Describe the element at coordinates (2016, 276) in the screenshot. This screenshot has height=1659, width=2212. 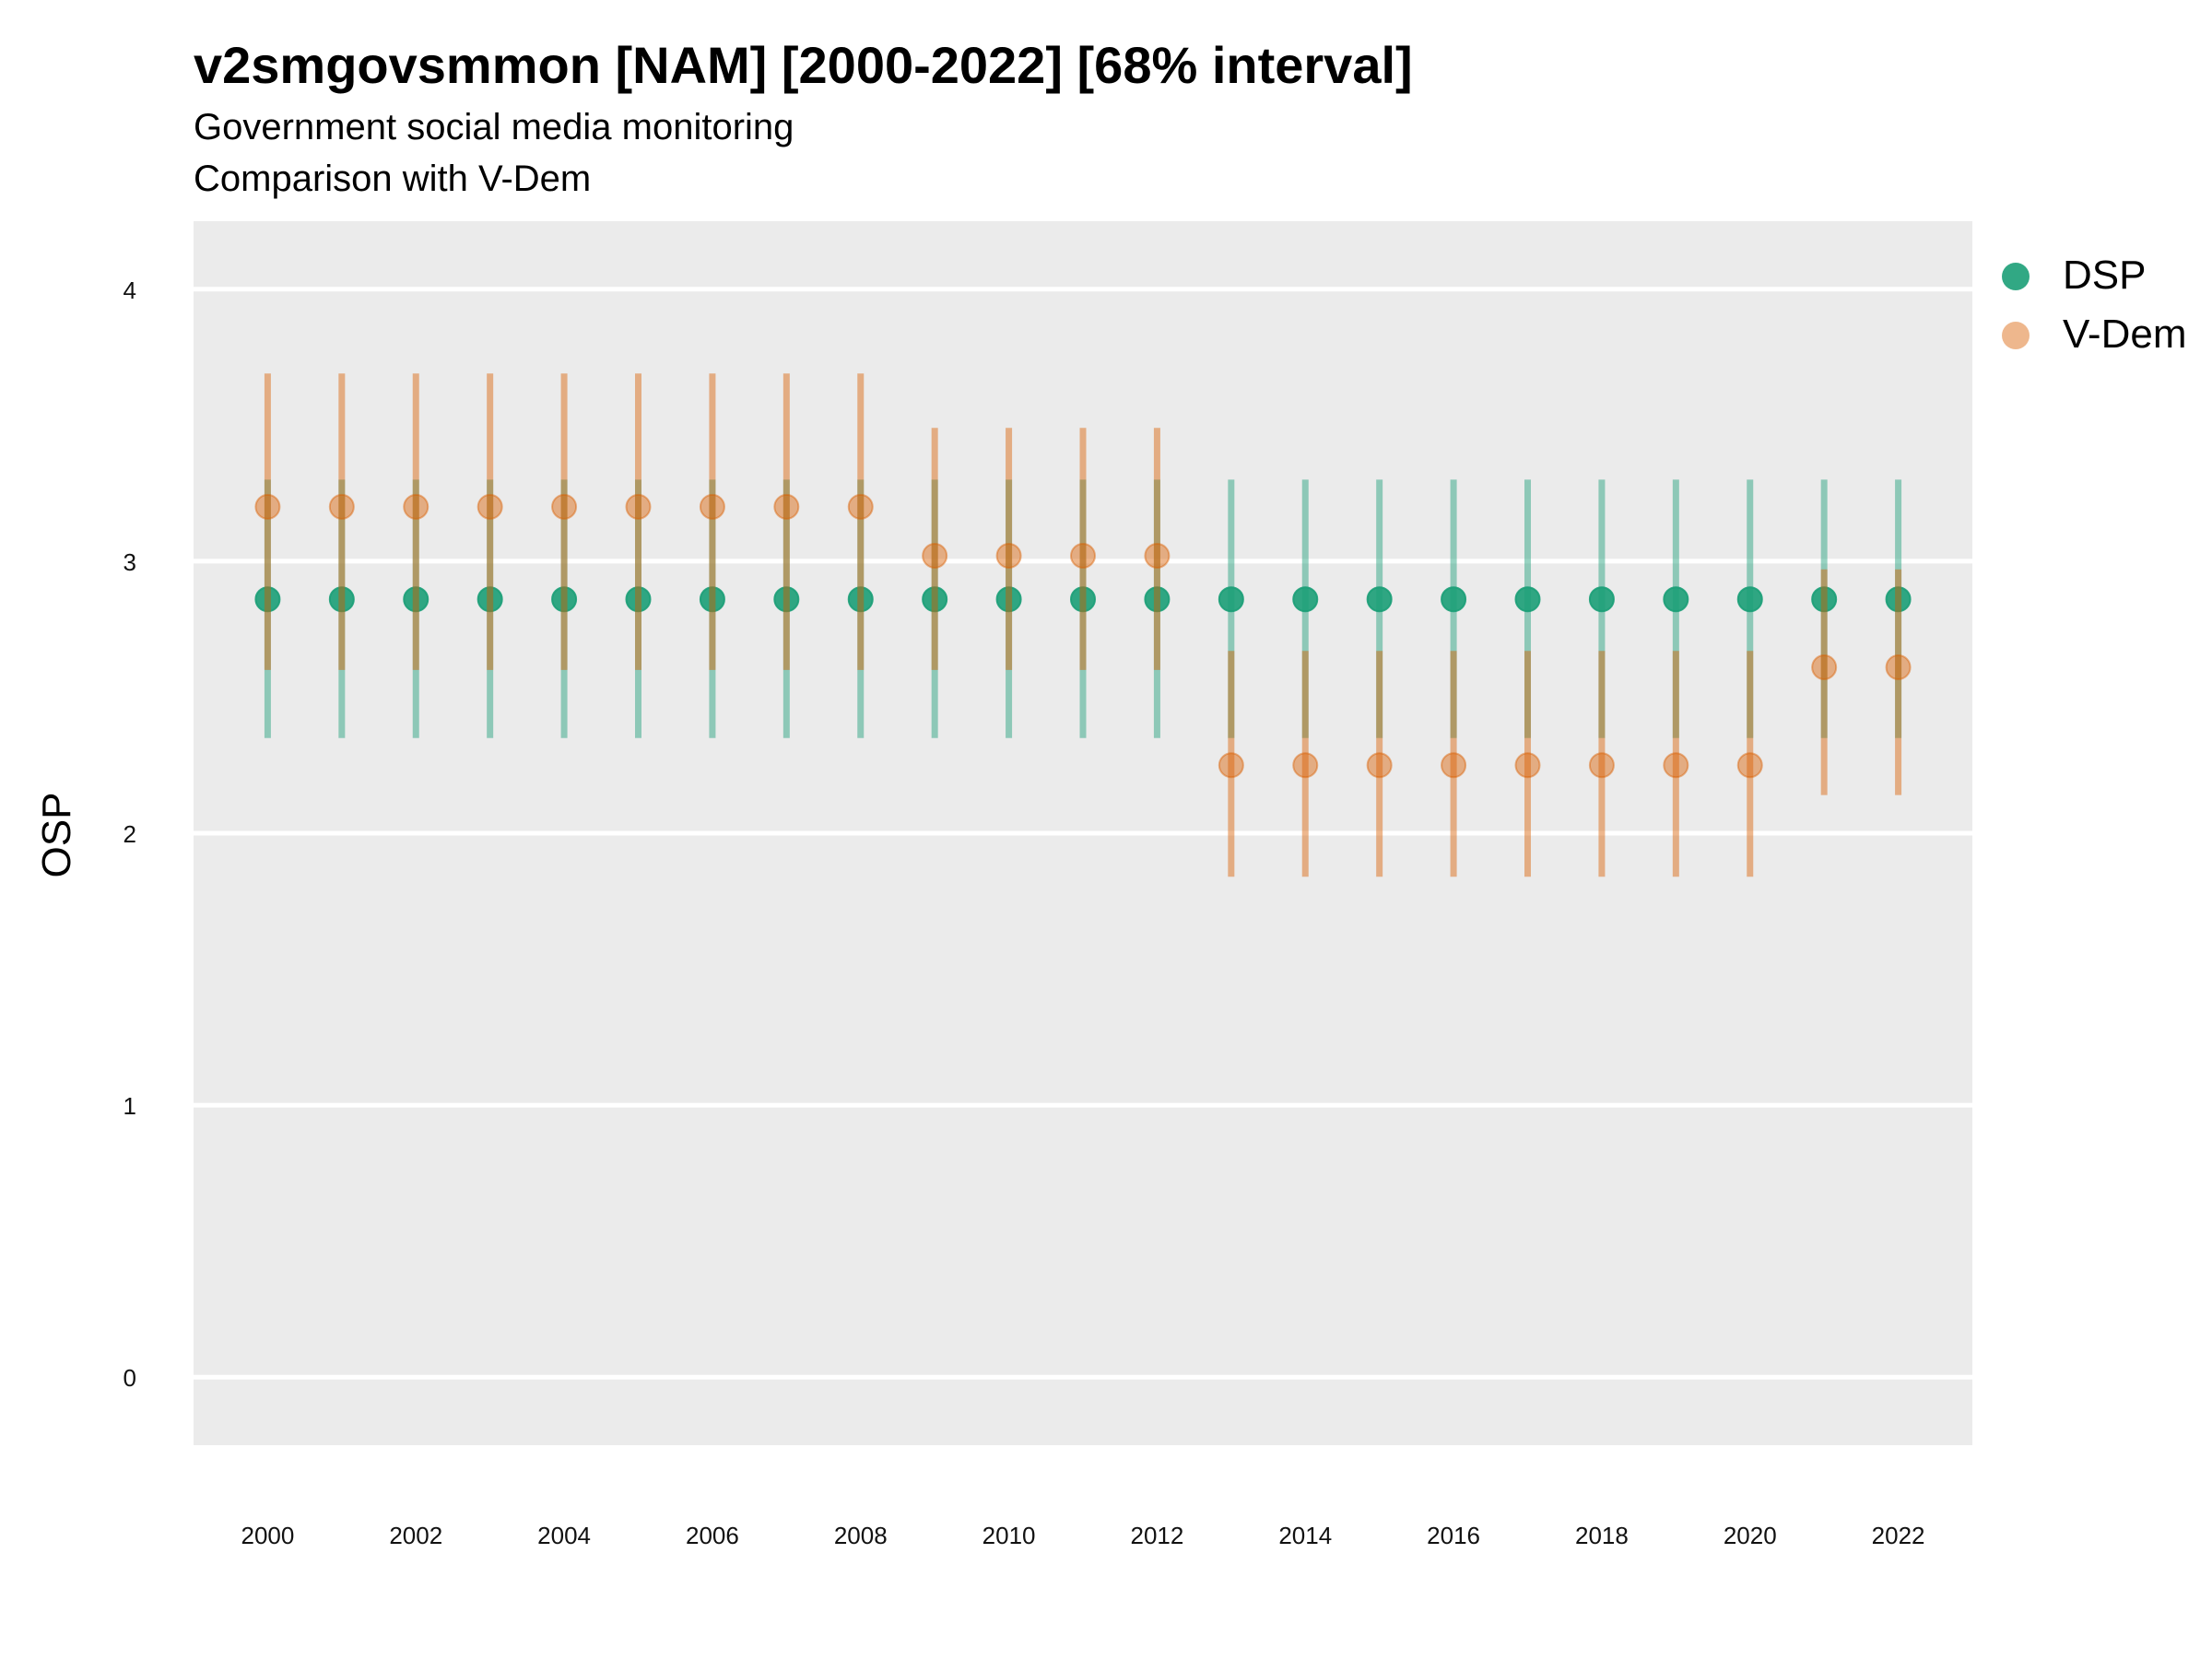
I see `legend-dsp-dot` at that location.